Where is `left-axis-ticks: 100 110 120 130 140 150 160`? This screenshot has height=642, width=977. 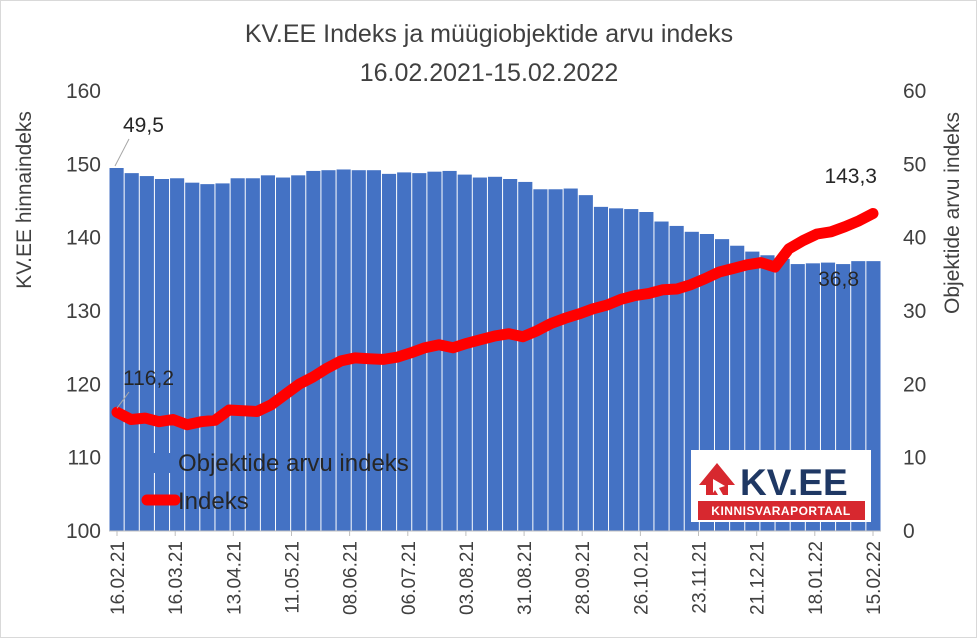 left-axis-ticks: 100 110 120 130 140 150 160 is located at coordinates (83, 311).